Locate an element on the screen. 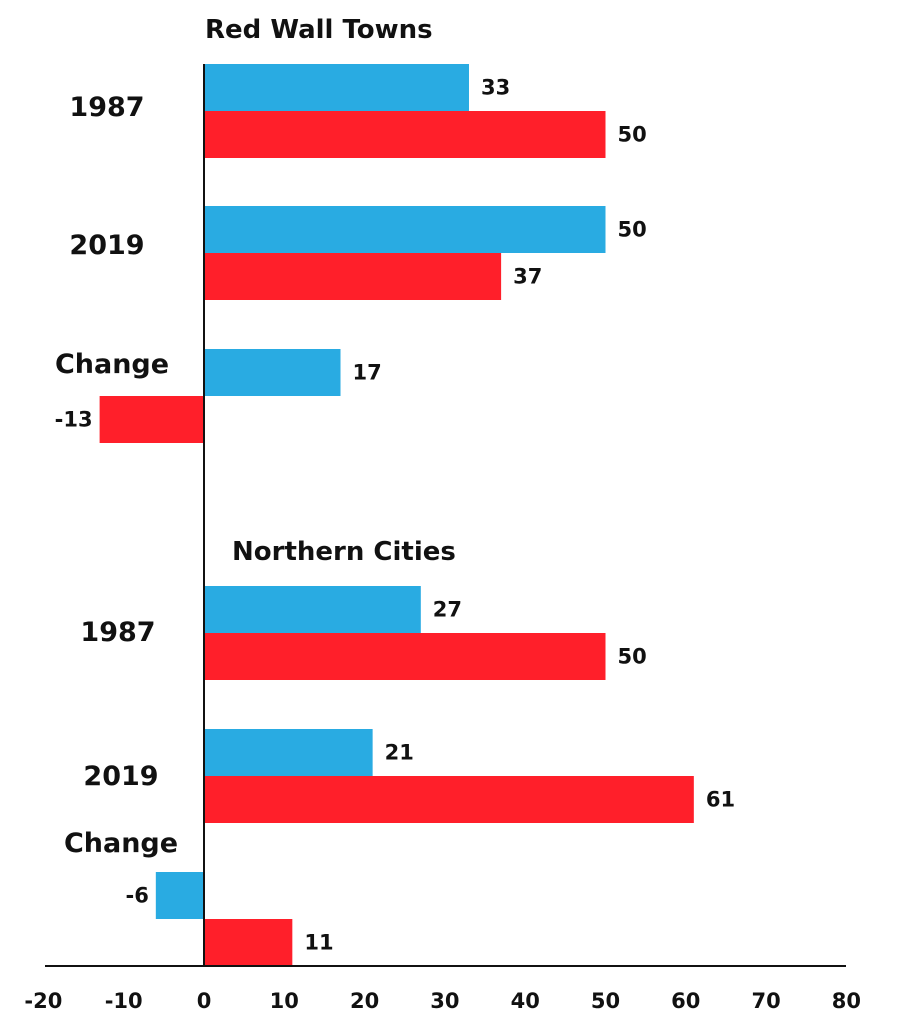 The image size is (919, 1024). x-tick-label: 30 is located at coordinates (444, 1001).